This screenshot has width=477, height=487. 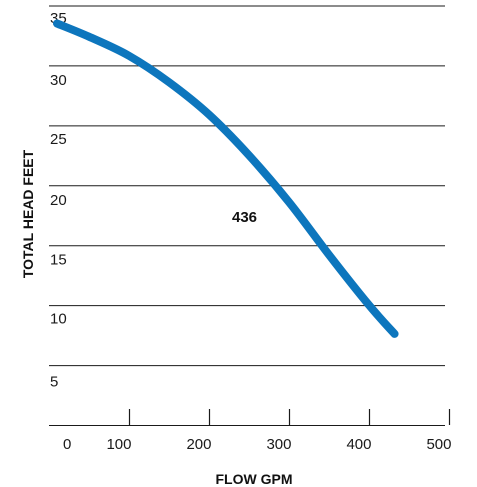 What do you see at coordinates (58, 260) in the screenshot?
I see `y-tick-label-15: 15` at bounding box center [58, 260].